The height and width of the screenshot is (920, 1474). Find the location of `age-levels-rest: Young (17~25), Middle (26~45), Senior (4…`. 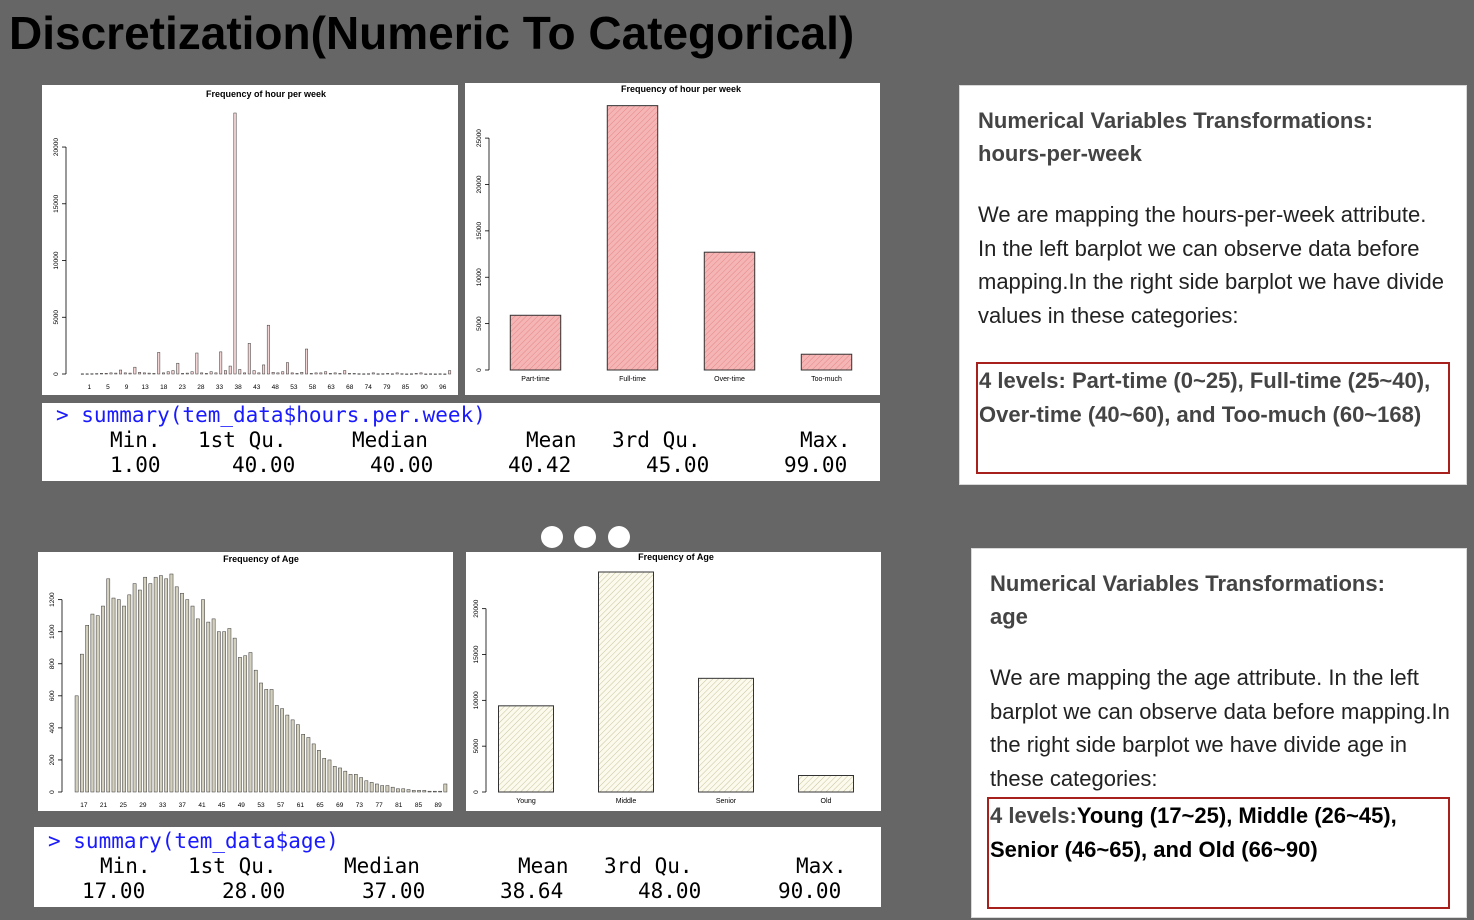

age-levels-rest: Young (17~25), Middle (26~45), Senior (4… is located at coordinates (1193, 832).